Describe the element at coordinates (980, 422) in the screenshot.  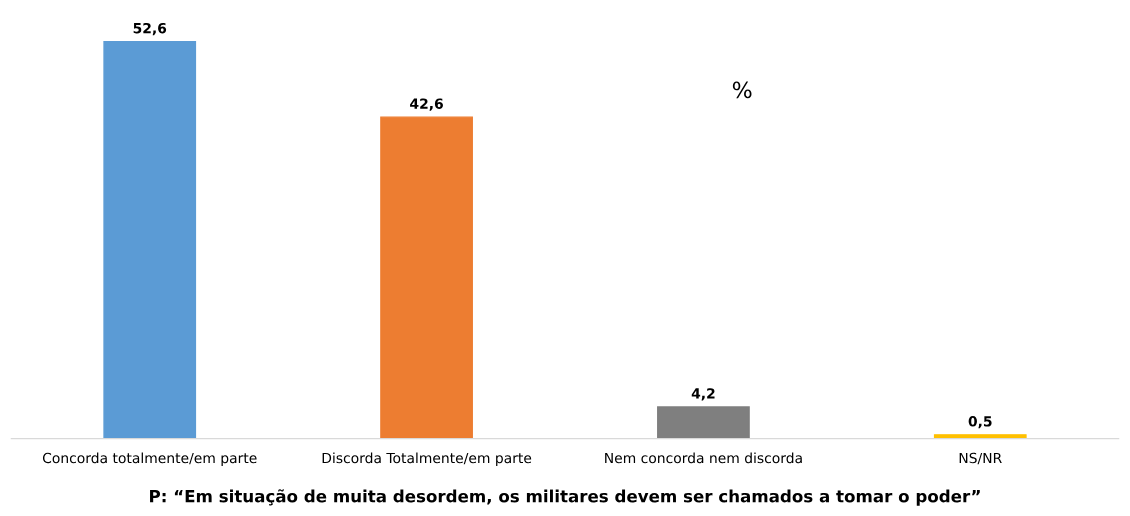
I see `data-label: 0,5` at that location.